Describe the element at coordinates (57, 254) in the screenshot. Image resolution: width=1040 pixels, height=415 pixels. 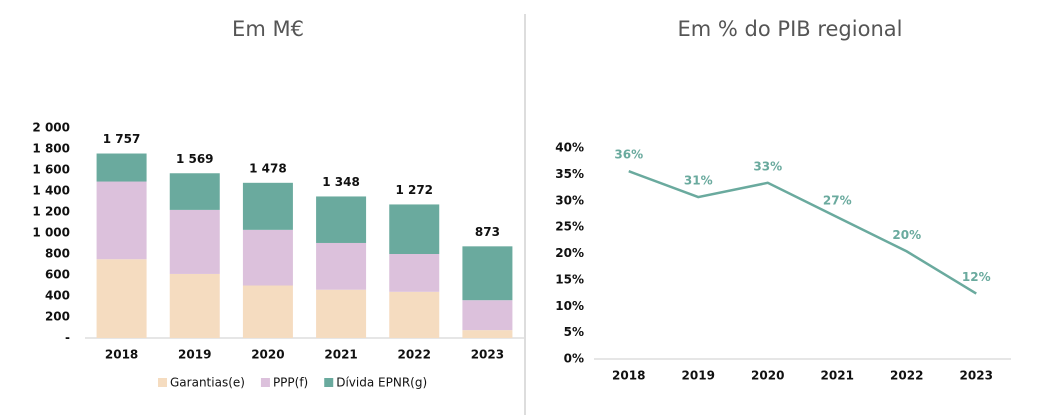
I see `y-tick-label: 800` at that location.